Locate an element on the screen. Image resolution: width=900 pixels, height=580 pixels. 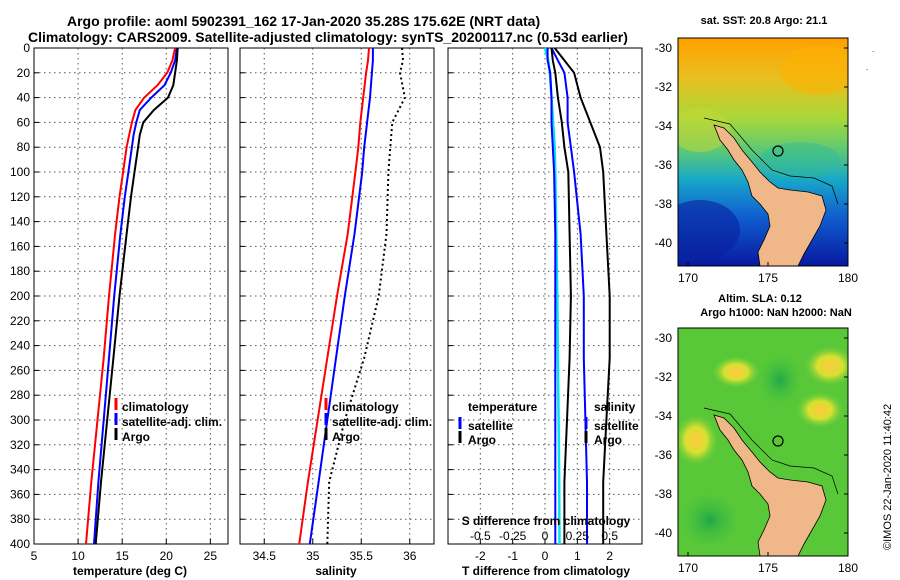
depth-tick-label: 200 is located at coordinates (20, 296).